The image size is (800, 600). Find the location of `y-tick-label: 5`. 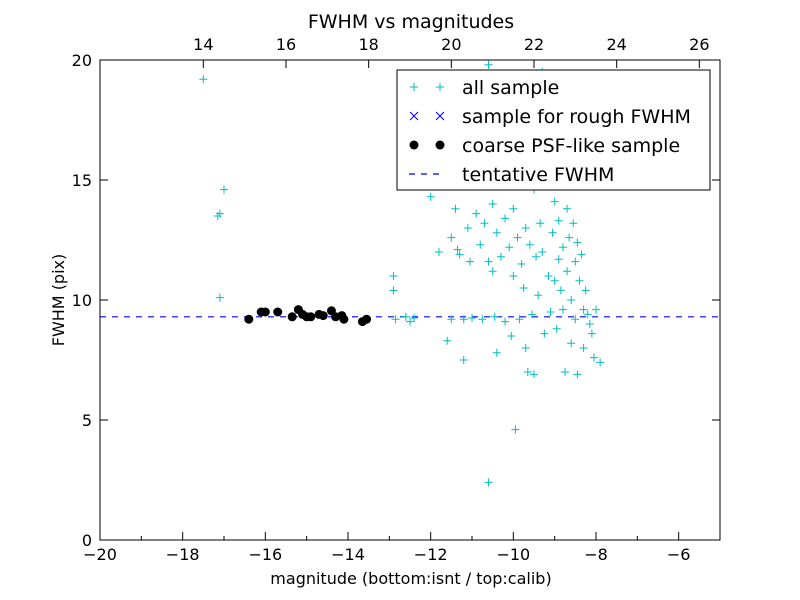

y-tick-label: 5 is located at coordinates (87, 420).